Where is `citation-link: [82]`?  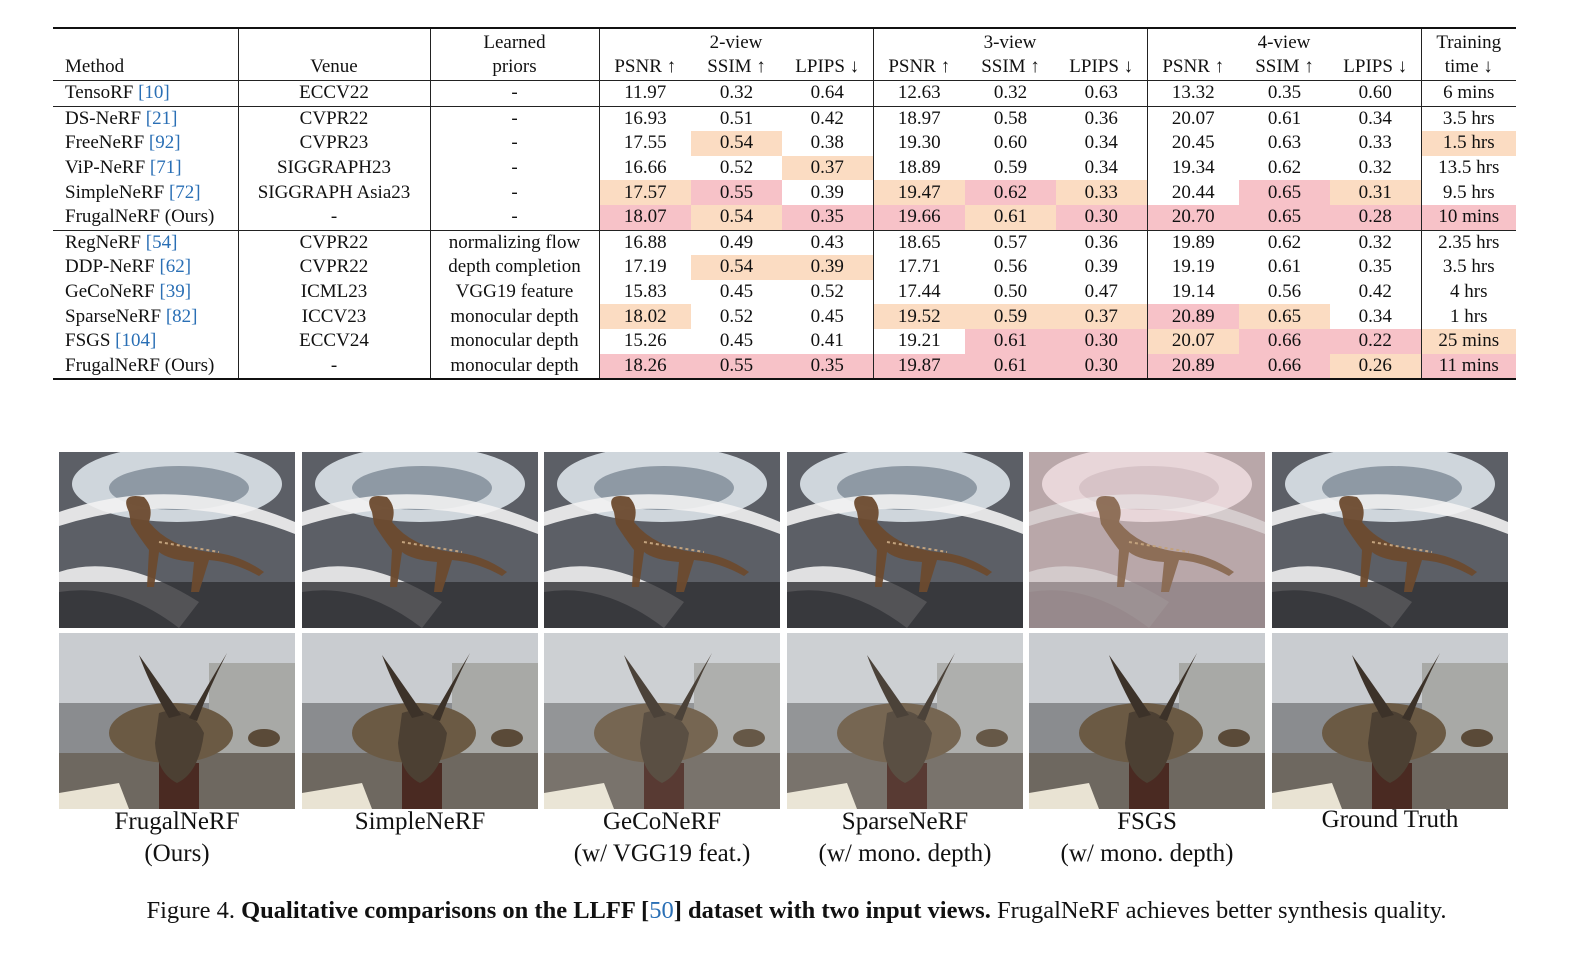
citation-link: [82] is located at coordinates (181, 316).